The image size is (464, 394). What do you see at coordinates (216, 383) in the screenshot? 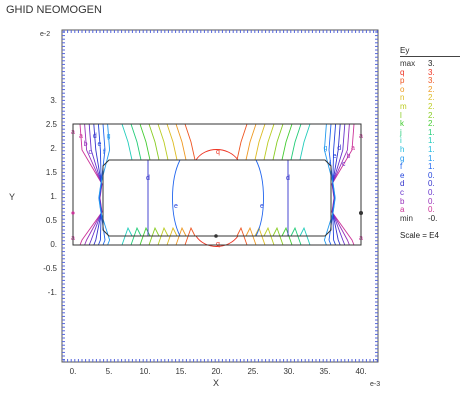
I see `x-axis-label: X` at bounding box center [216, 383].